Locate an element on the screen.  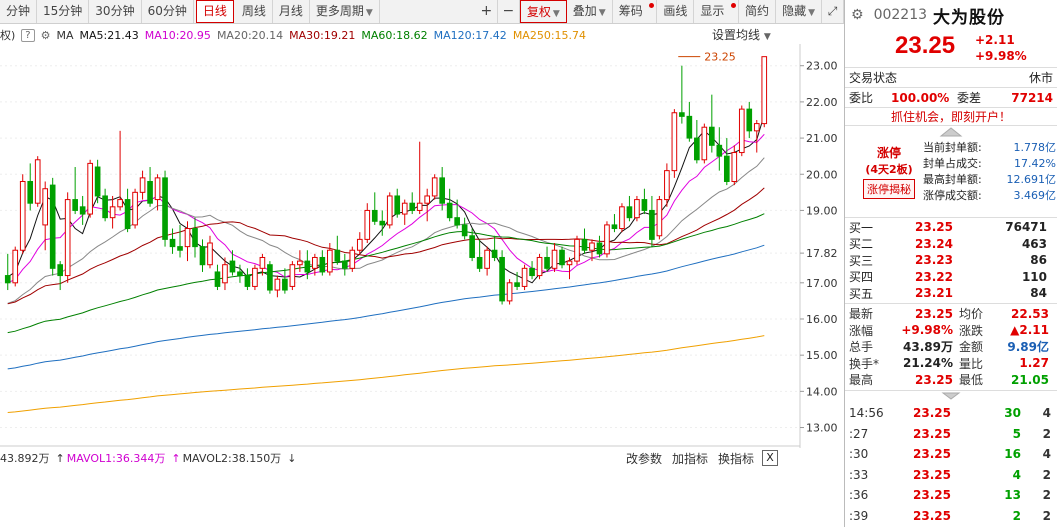
set-ma-button: 设置均线 ▼ is located at coordinates (741, 34).